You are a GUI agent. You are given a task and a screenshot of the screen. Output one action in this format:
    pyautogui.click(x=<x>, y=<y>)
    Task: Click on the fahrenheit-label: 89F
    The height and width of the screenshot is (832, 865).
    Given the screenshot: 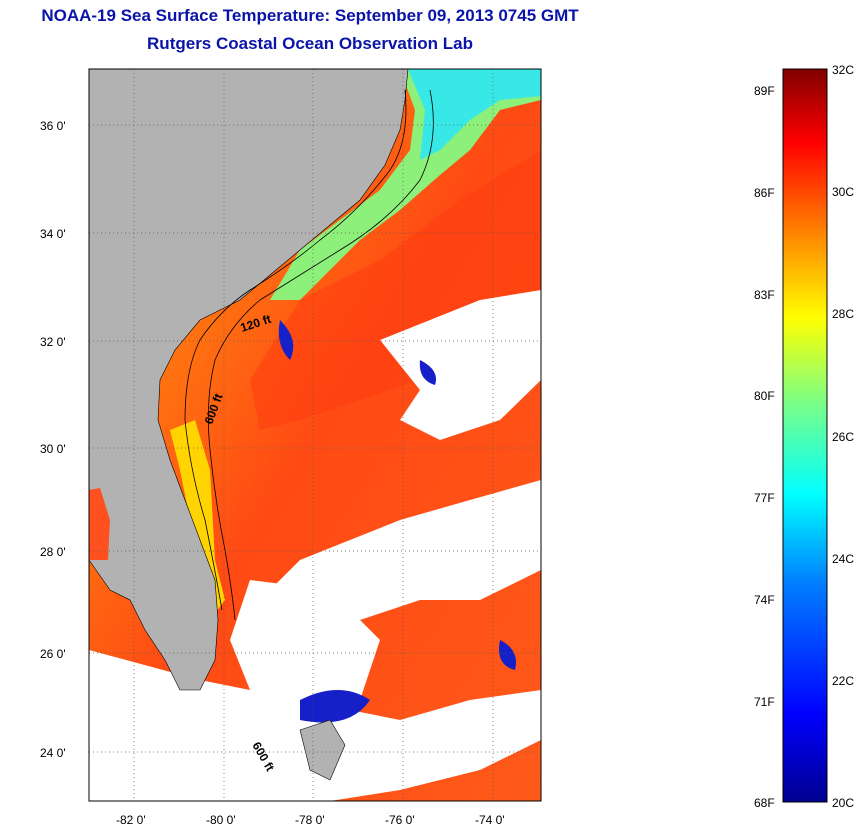 What is the action you would take?
    pyautogui.click(x=764, y=91)
    